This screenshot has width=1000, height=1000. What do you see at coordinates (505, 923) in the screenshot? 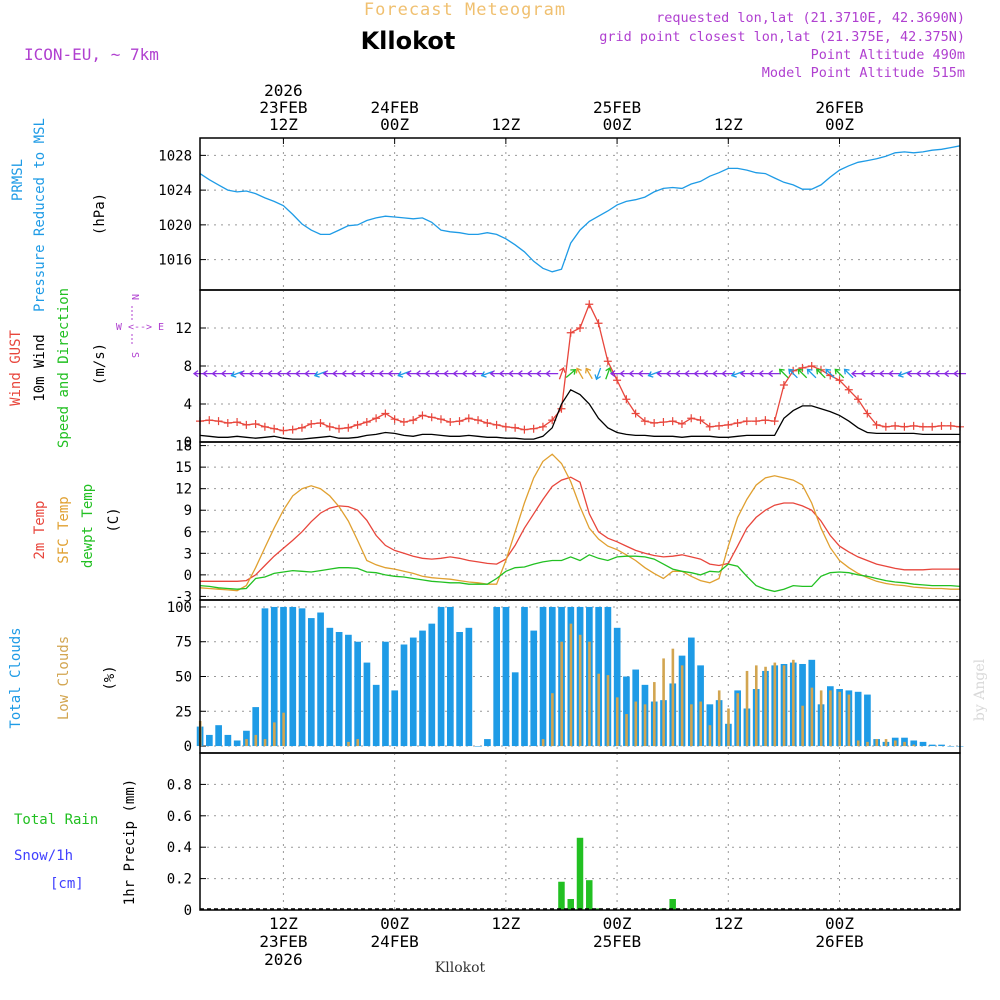
I see `bottom-axis-label: 12Z` at bounding box center [505, 923].